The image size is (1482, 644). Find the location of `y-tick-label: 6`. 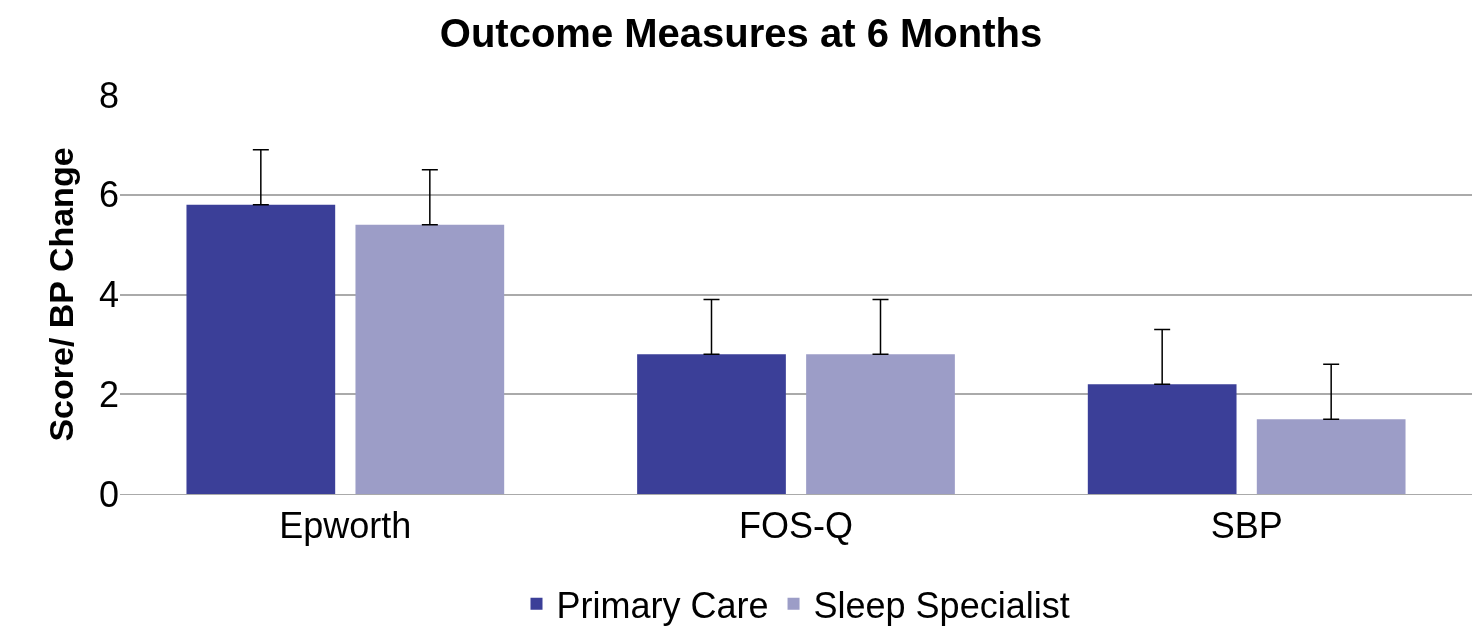

y-tick-label: 6 is located at coordinates (108, 195).